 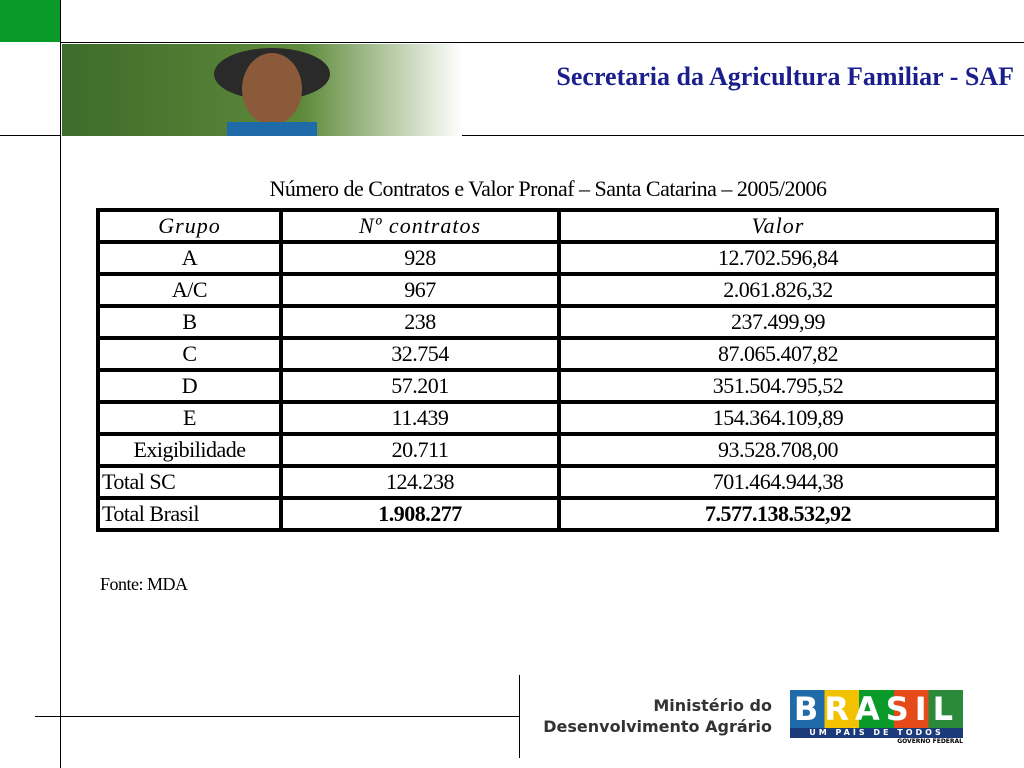 I want to click on table-cell: 7.577.138.532,92, so click(x=778, y=514).